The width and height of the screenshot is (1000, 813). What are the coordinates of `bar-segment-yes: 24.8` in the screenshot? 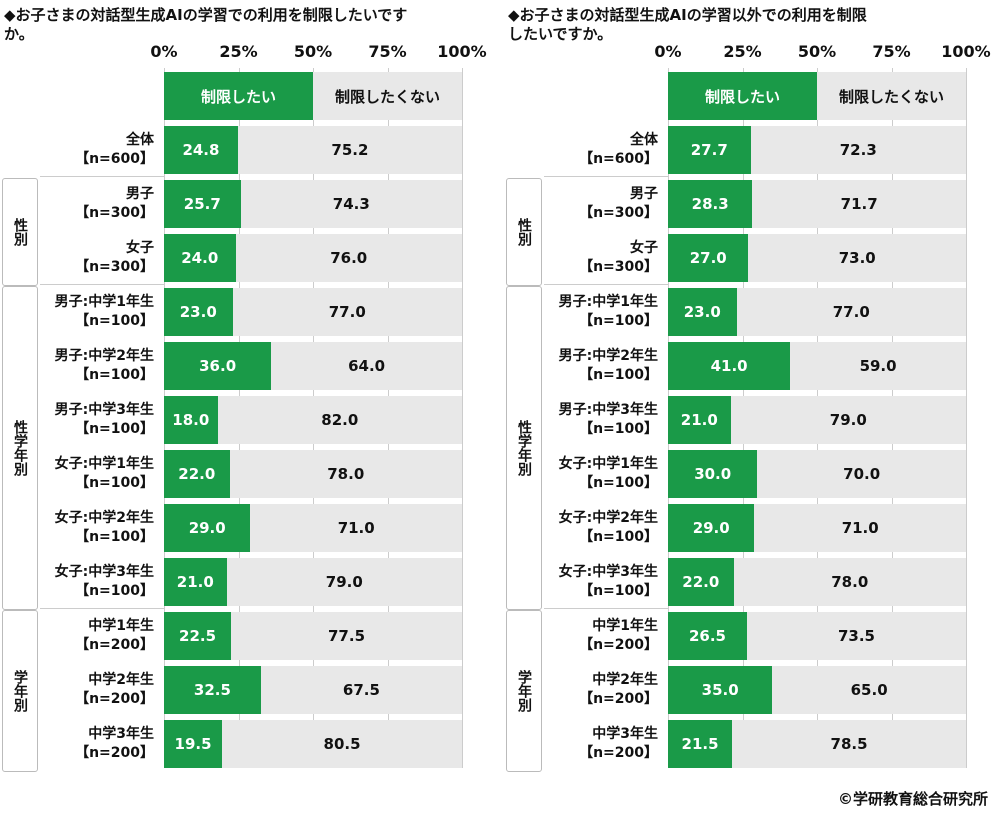 It's located at (201, 150).